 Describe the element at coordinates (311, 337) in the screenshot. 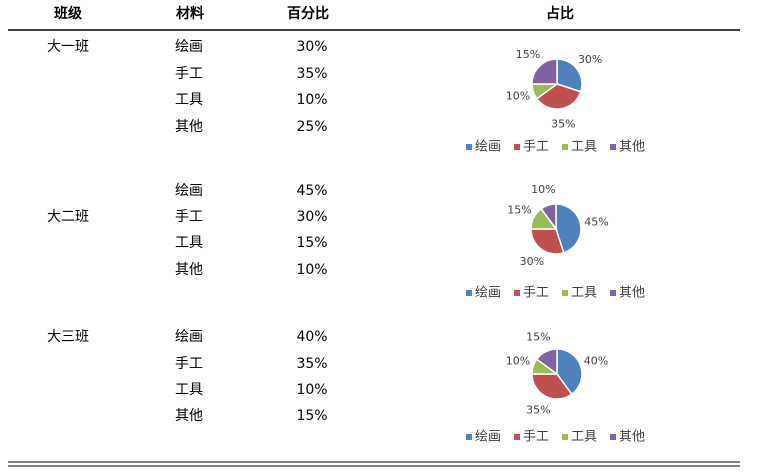

I see `percent: 40%` at that location.